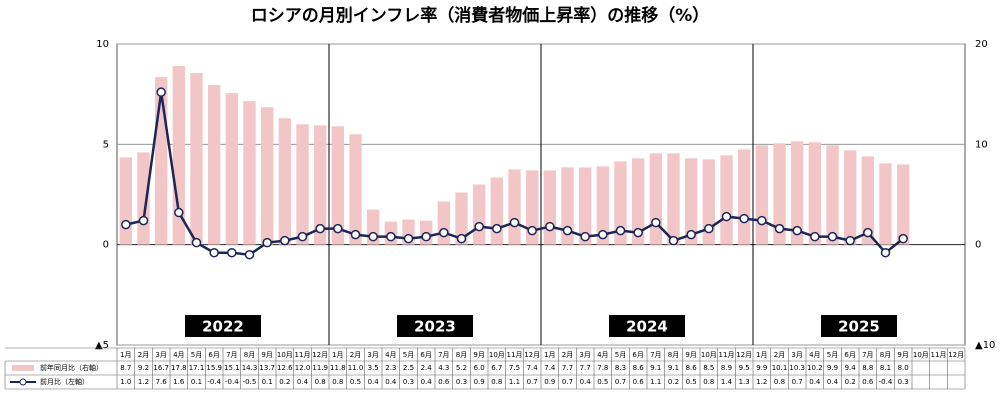 The width and height of the screenshot is (1000, 401). Describe the element at coordinates (125, 355) in the screenshot. I see `x-tick-label: 1月` at that location.